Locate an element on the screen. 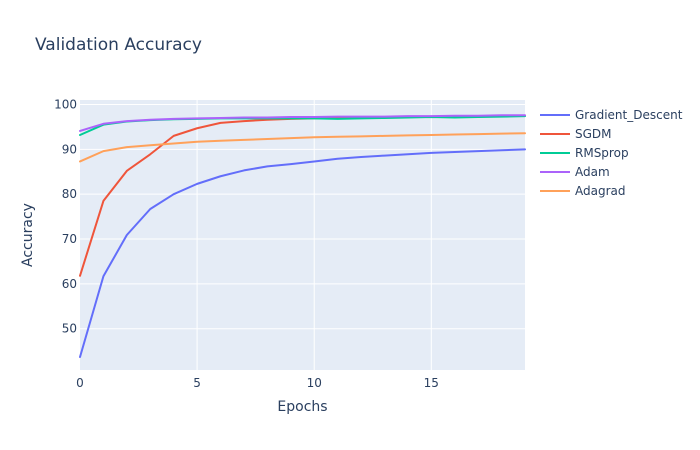 Image resolution: width=700 pixels, height=450 pixels. legend-label-rmsprop: RMSprop is located at coordinates (602, 153).